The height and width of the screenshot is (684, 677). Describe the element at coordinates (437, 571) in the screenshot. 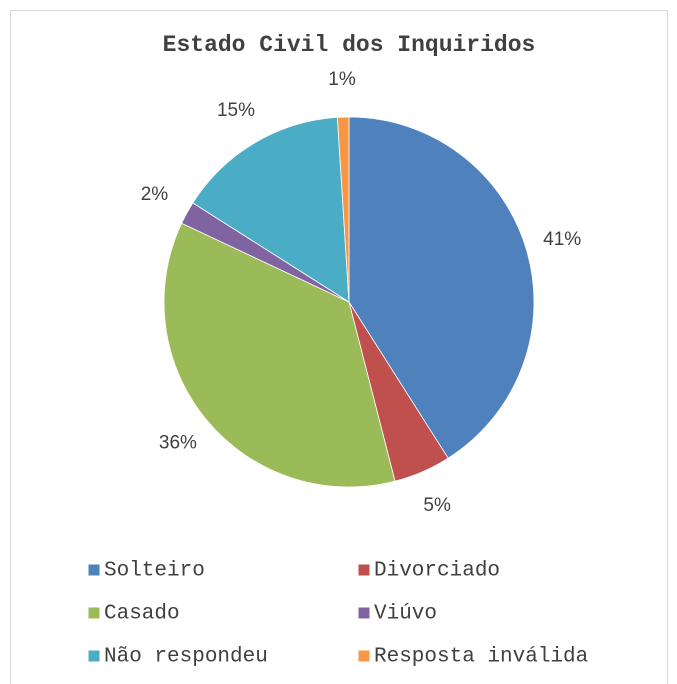

I see `legend-label: Divorciado` at that location.